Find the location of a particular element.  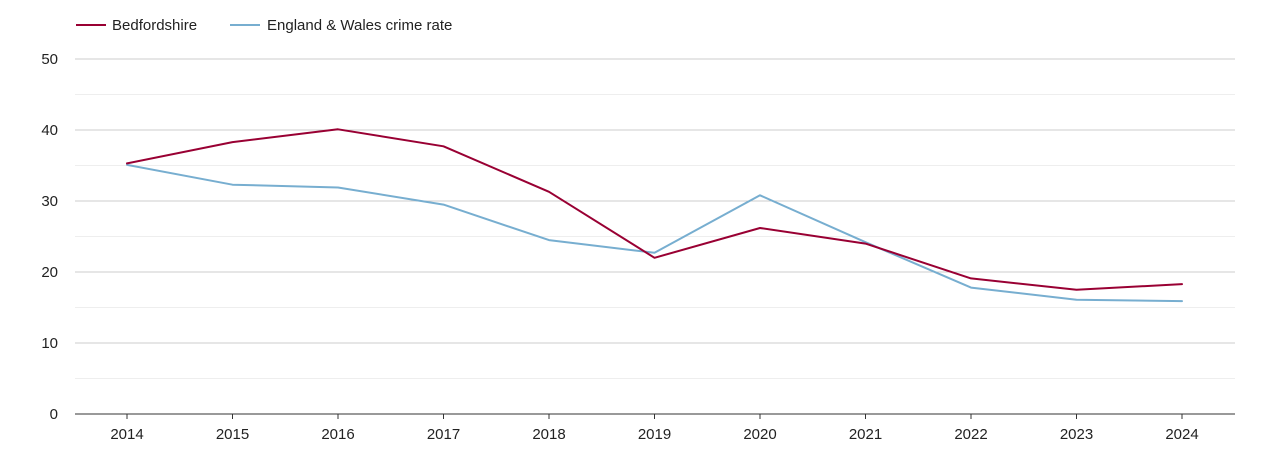

x-tick-label: 2016 is located at coordinates (337, 434).